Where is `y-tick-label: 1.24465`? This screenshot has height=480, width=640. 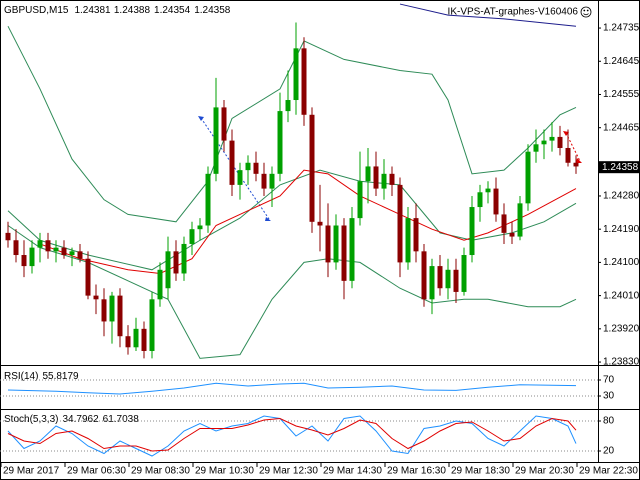
y-tick-label: 1.24465 is located at coordinates (621, 127).